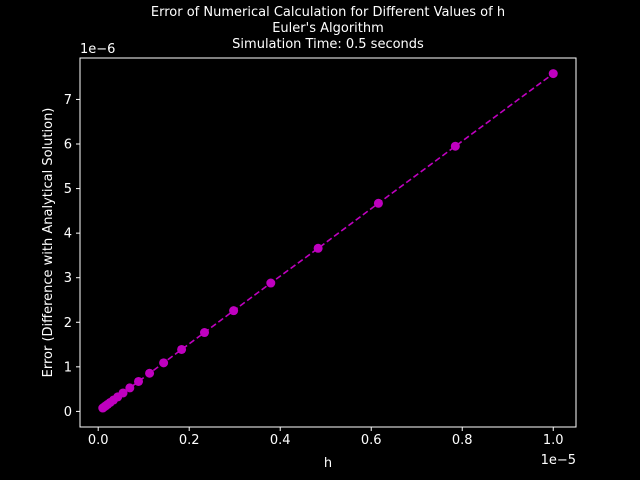  Describe the element at coordinates (98, 440) in the screenshot. I see `x-tick-label: 0.0` at that location.